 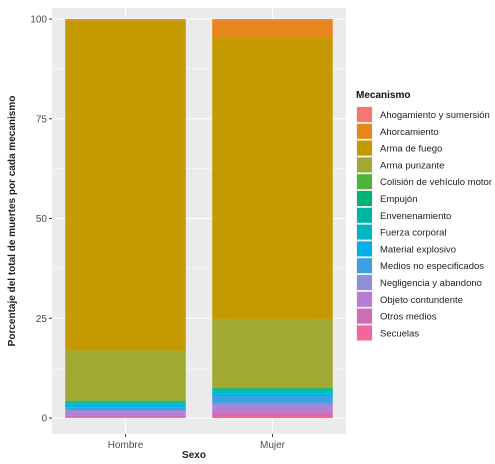 What do you see at coordinates (383, 95) in the screenshot?
I see `legend-title: Mecanismo` at bounding box center [383, 95].